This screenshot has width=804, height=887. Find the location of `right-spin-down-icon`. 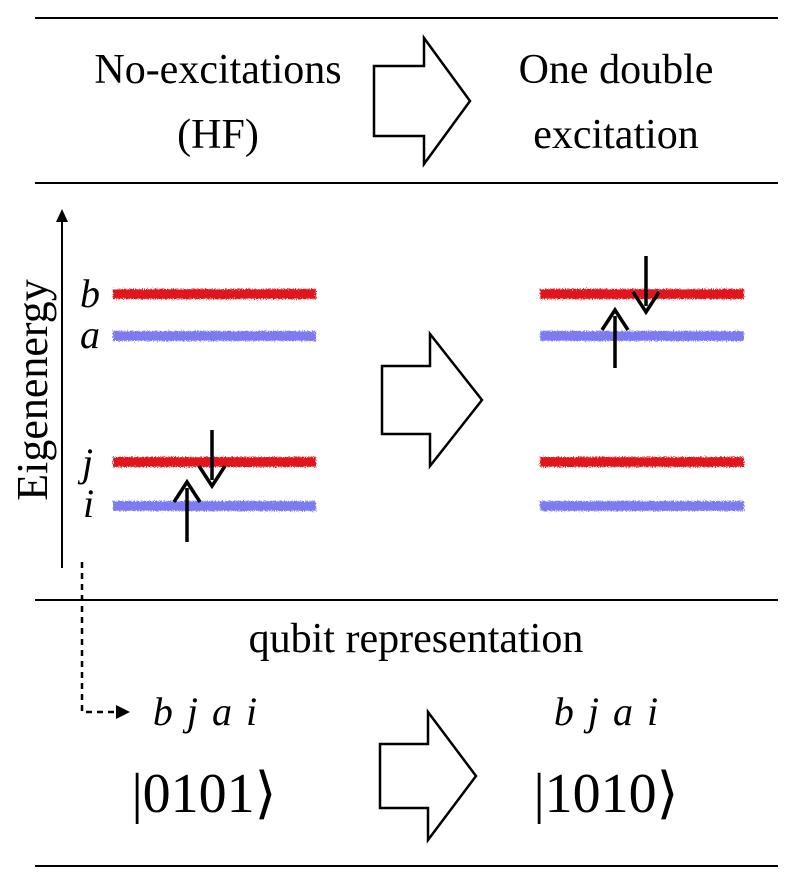

right-spin-down-icon is located at coordinates (646, 286).